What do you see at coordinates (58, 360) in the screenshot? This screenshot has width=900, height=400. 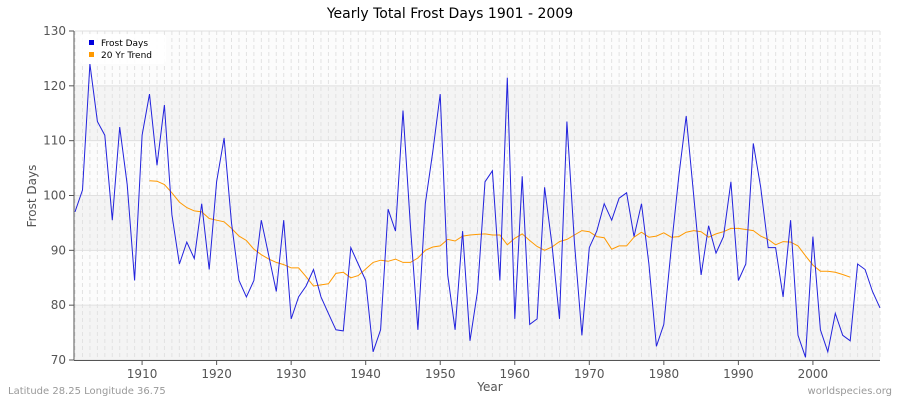 I see `svg-text: 70` at bounding box center [58, 360].